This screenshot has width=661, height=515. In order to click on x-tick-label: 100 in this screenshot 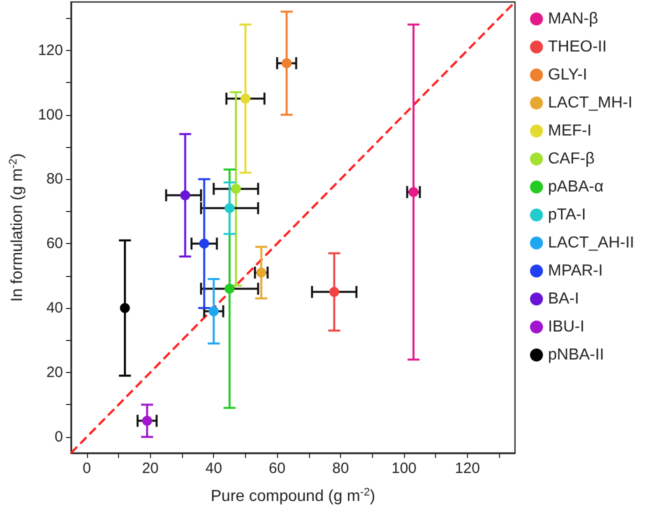, I will do `click(404, 468)`.